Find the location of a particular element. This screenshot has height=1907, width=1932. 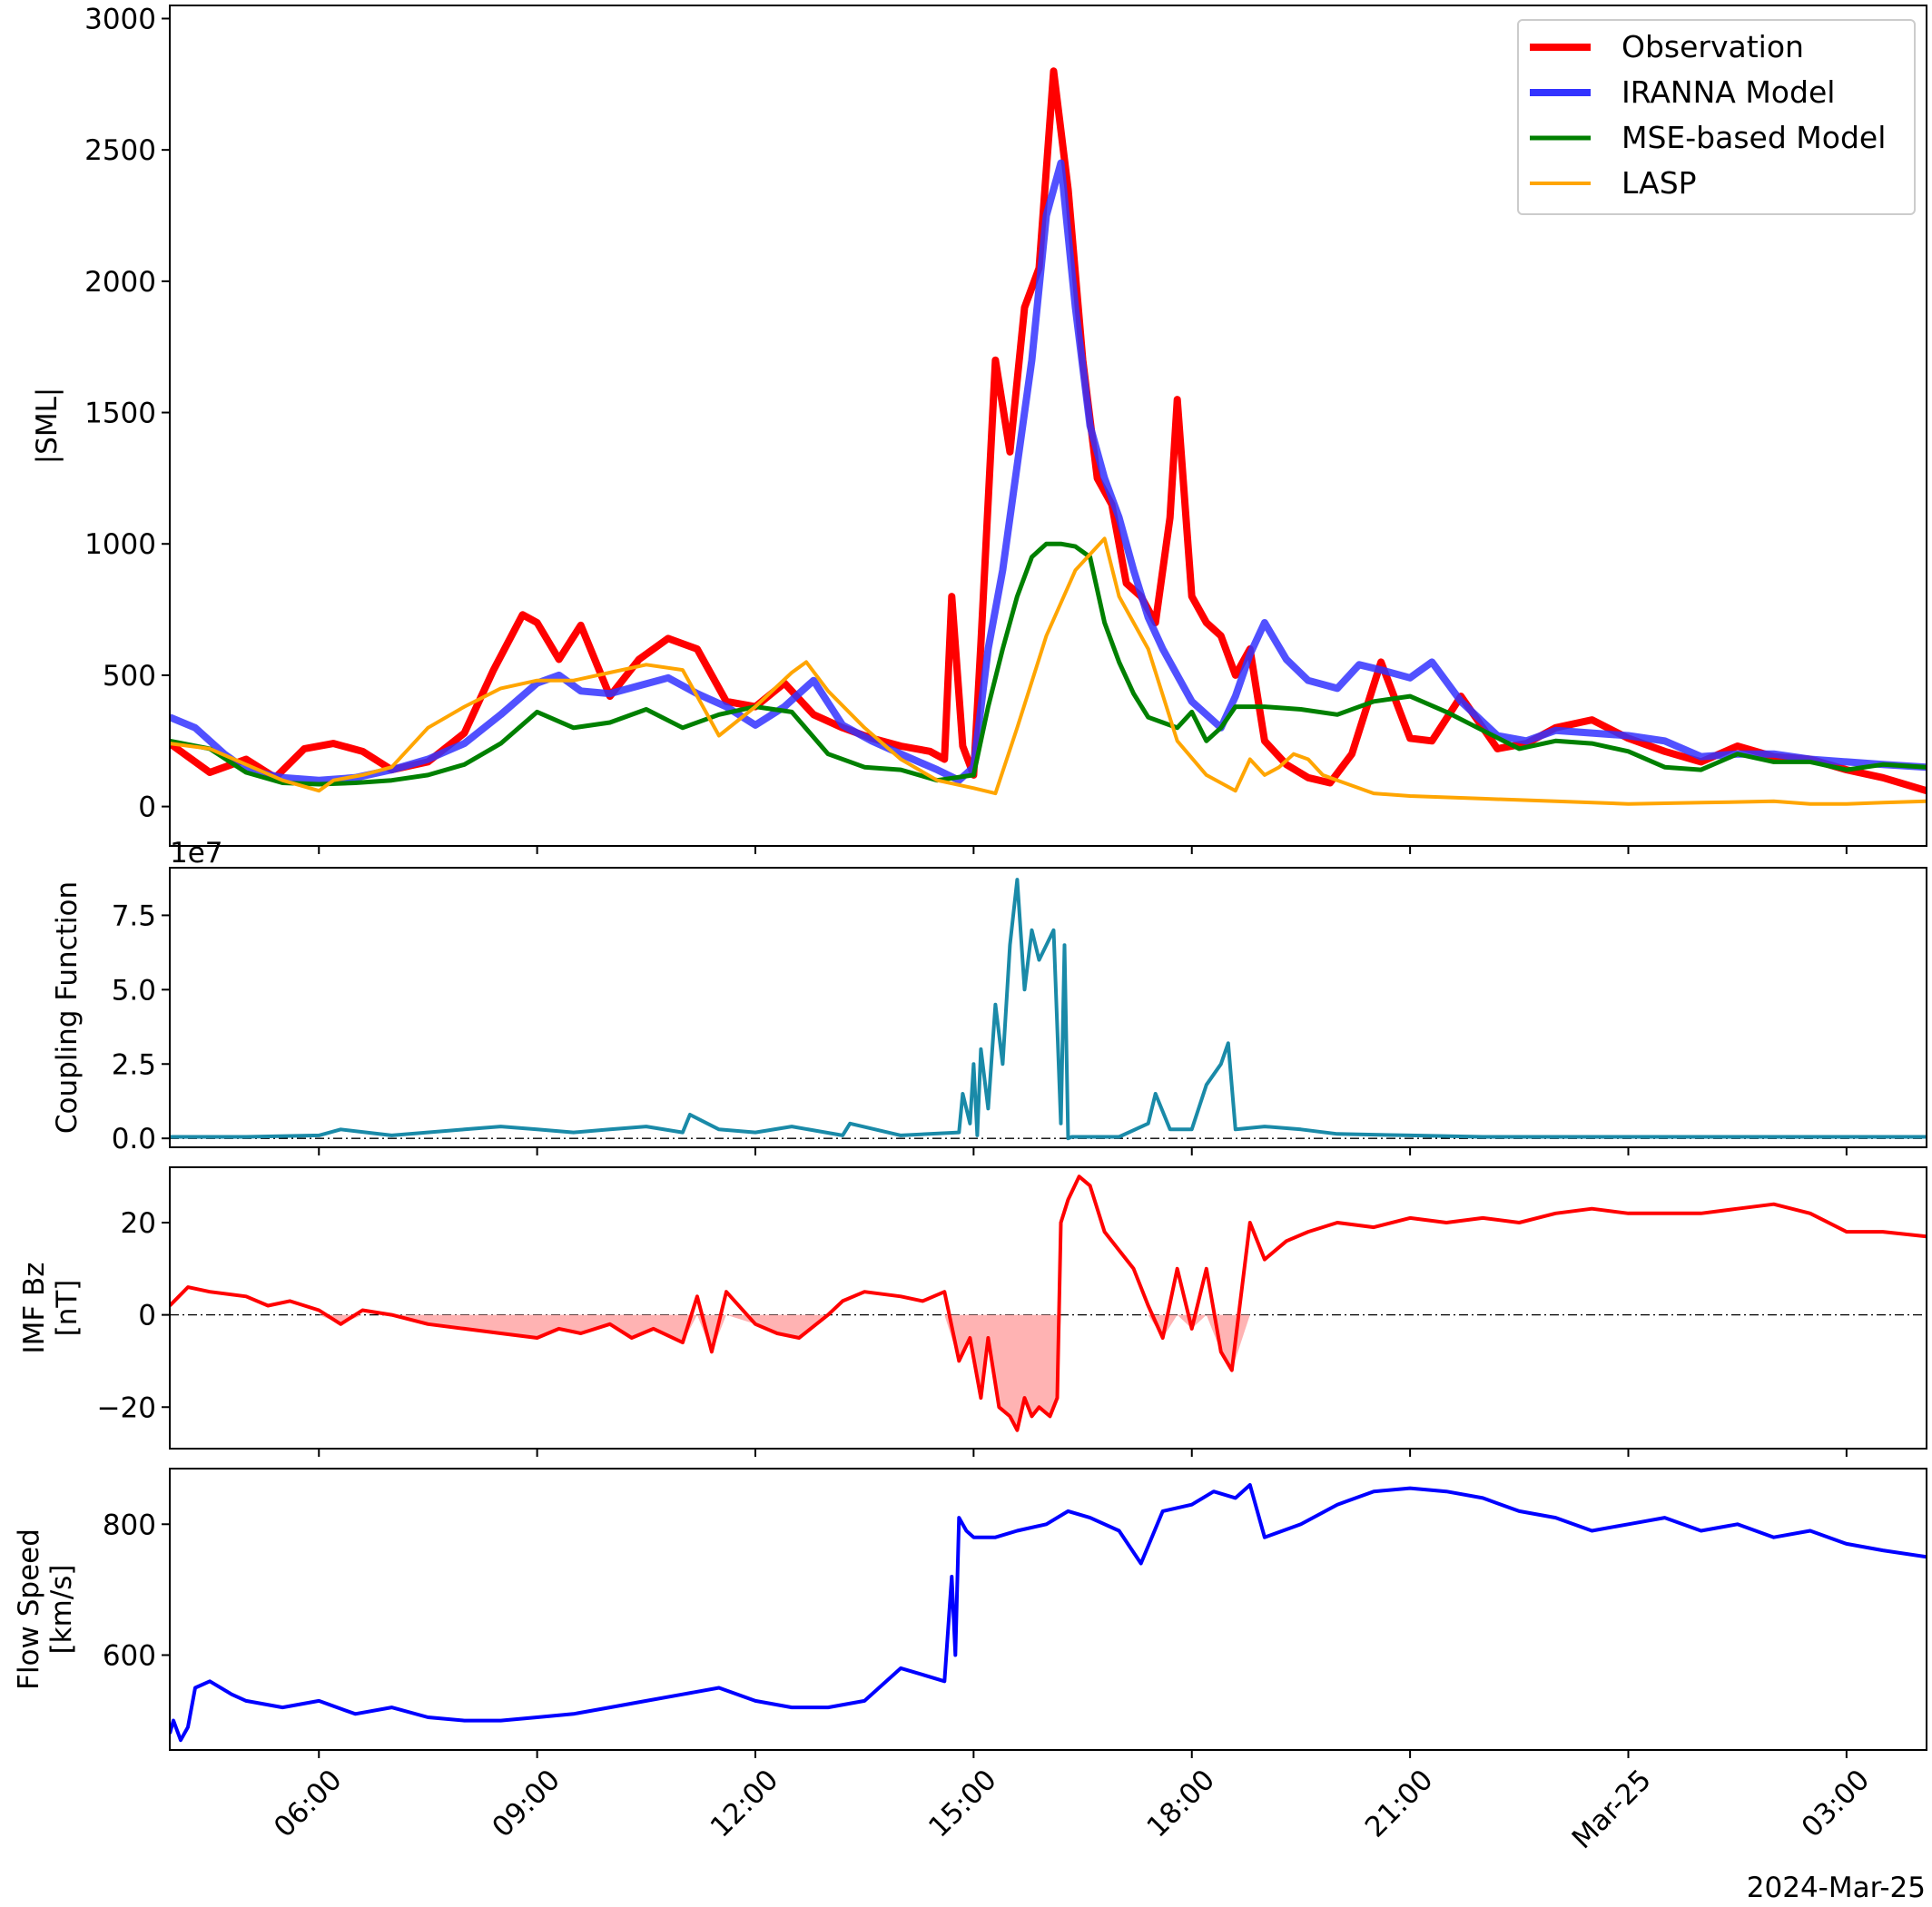

legend-box is located at coordinates (1716, 117).